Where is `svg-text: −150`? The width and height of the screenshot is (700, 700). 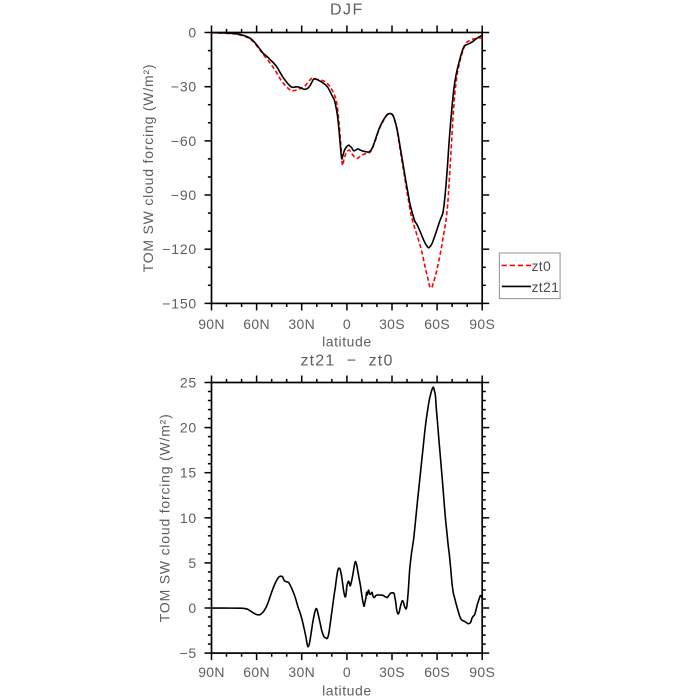
svg-text: −150 is located at coordinates (179, 303).